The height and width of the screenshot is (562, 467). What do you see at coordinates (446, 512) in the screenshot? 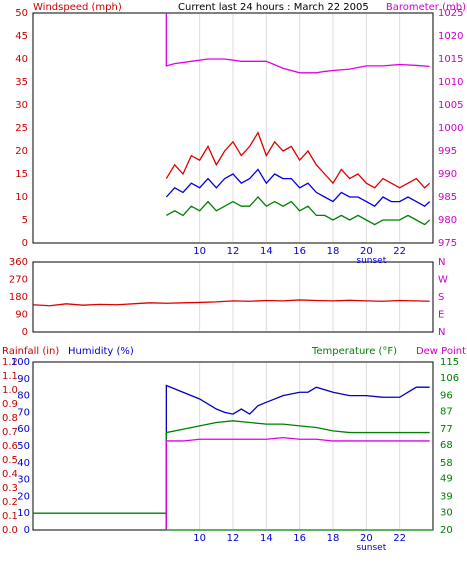
I see `temperature-tick-30: 30` at bounding box center [446, 512].